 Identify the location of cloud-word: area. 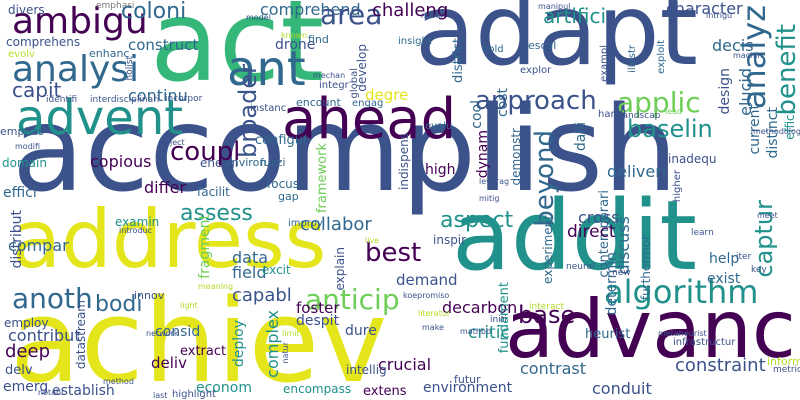
(351, 15).